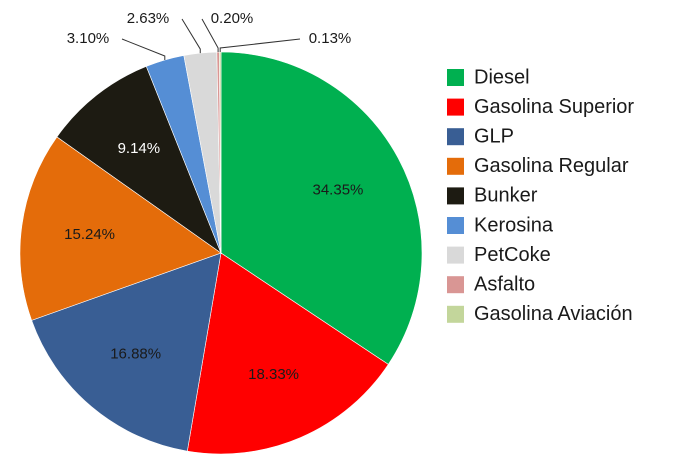  Describe the element at coordinates (338, 189) in the screenshot. I see `value-label: 34.35%` at that location.